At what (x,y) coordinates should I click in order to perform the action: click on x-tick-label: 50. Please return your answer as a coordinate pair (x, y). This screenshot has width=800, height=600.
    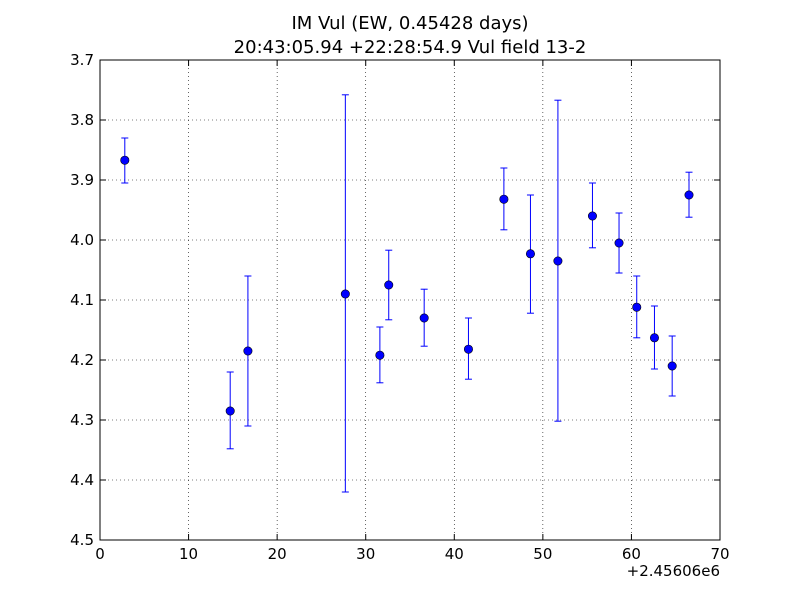
    Looking at the image, I should click on (542, 554).